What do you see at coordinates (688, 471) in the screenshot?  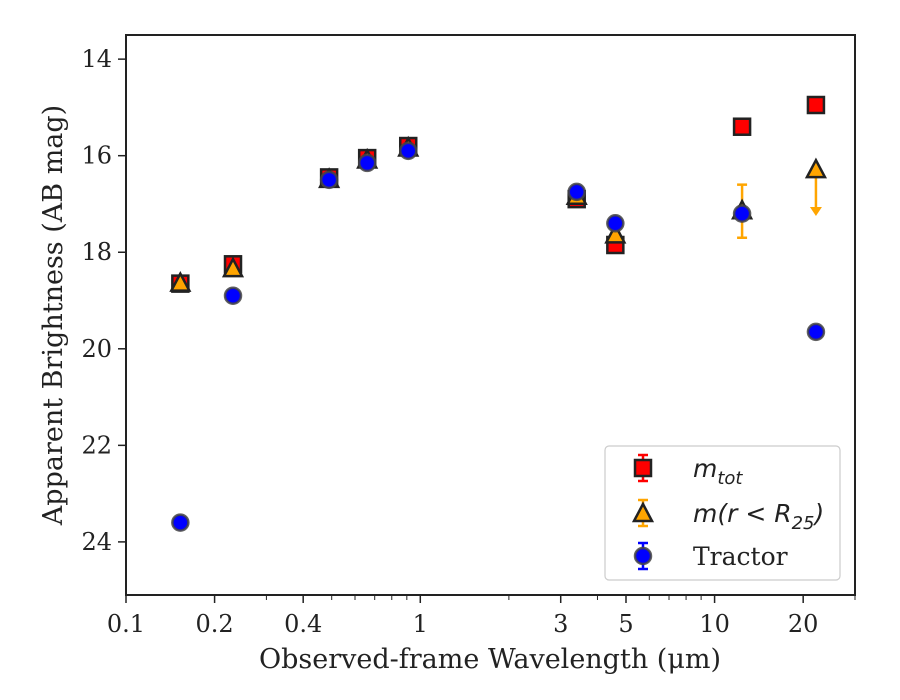 I see `legend-item-mtot: mtot` at bounding box center [688, 471].